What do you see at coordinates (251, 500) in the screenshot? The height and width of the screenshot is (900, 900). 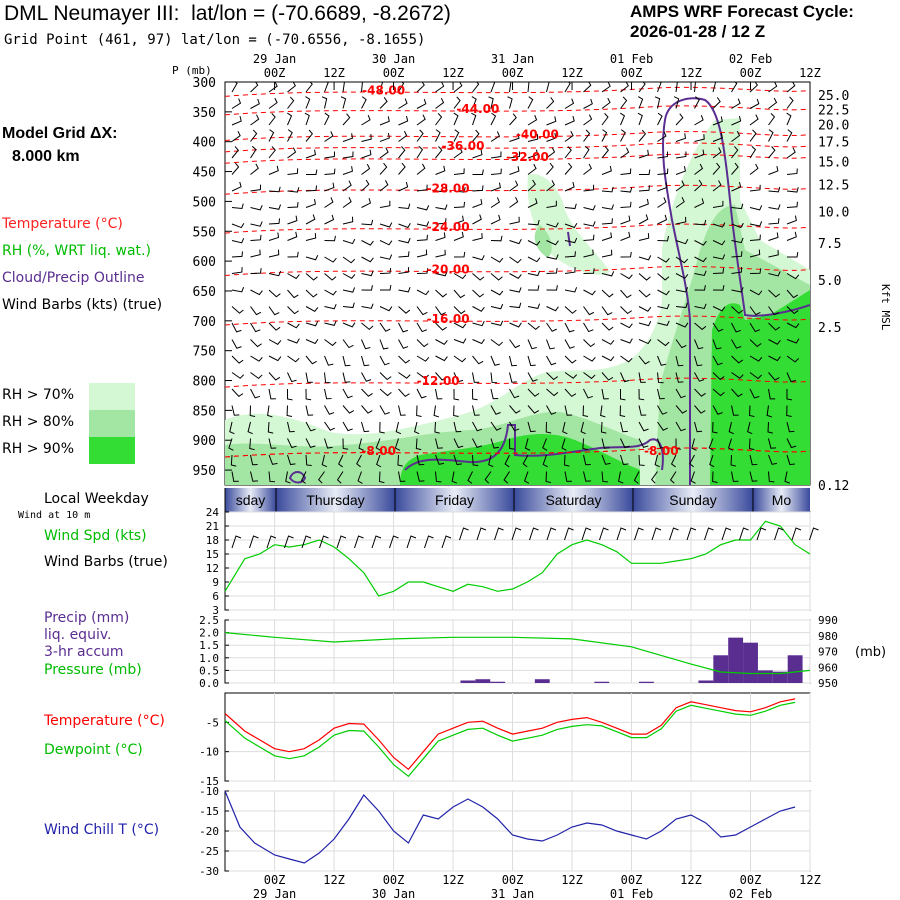 I see `weekday-name: sday` at bounding box center [251, 500].